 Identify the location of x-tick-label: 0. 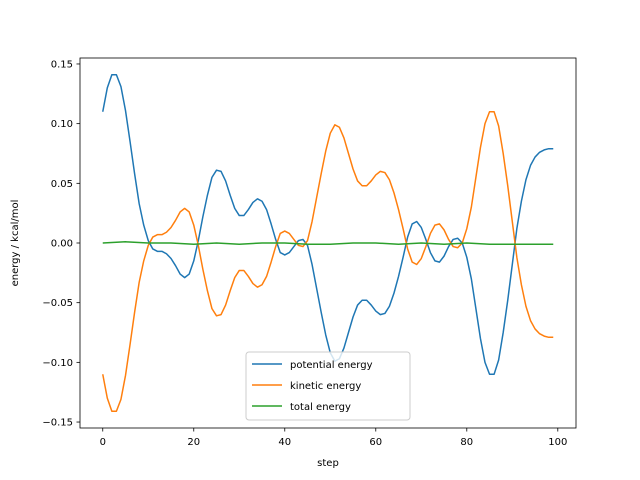
(103, 442).